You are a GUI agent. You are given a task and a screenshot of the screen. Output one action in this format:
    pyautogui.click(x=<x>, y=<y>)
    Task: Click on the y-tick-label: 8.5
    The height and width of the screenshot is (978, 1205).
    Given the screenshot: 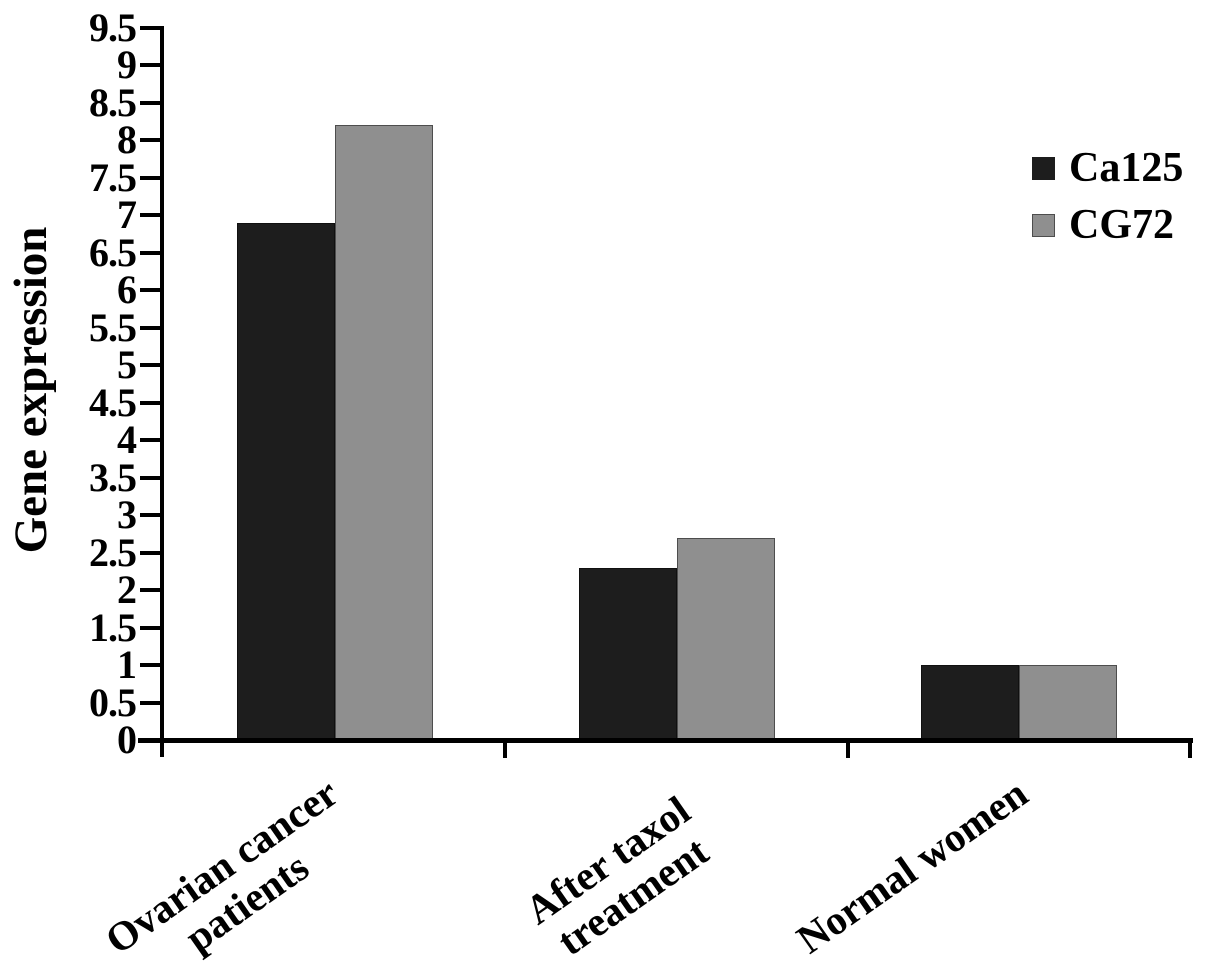 What is the action you would take?
    pyautogui.click(x=113, y=102)
    